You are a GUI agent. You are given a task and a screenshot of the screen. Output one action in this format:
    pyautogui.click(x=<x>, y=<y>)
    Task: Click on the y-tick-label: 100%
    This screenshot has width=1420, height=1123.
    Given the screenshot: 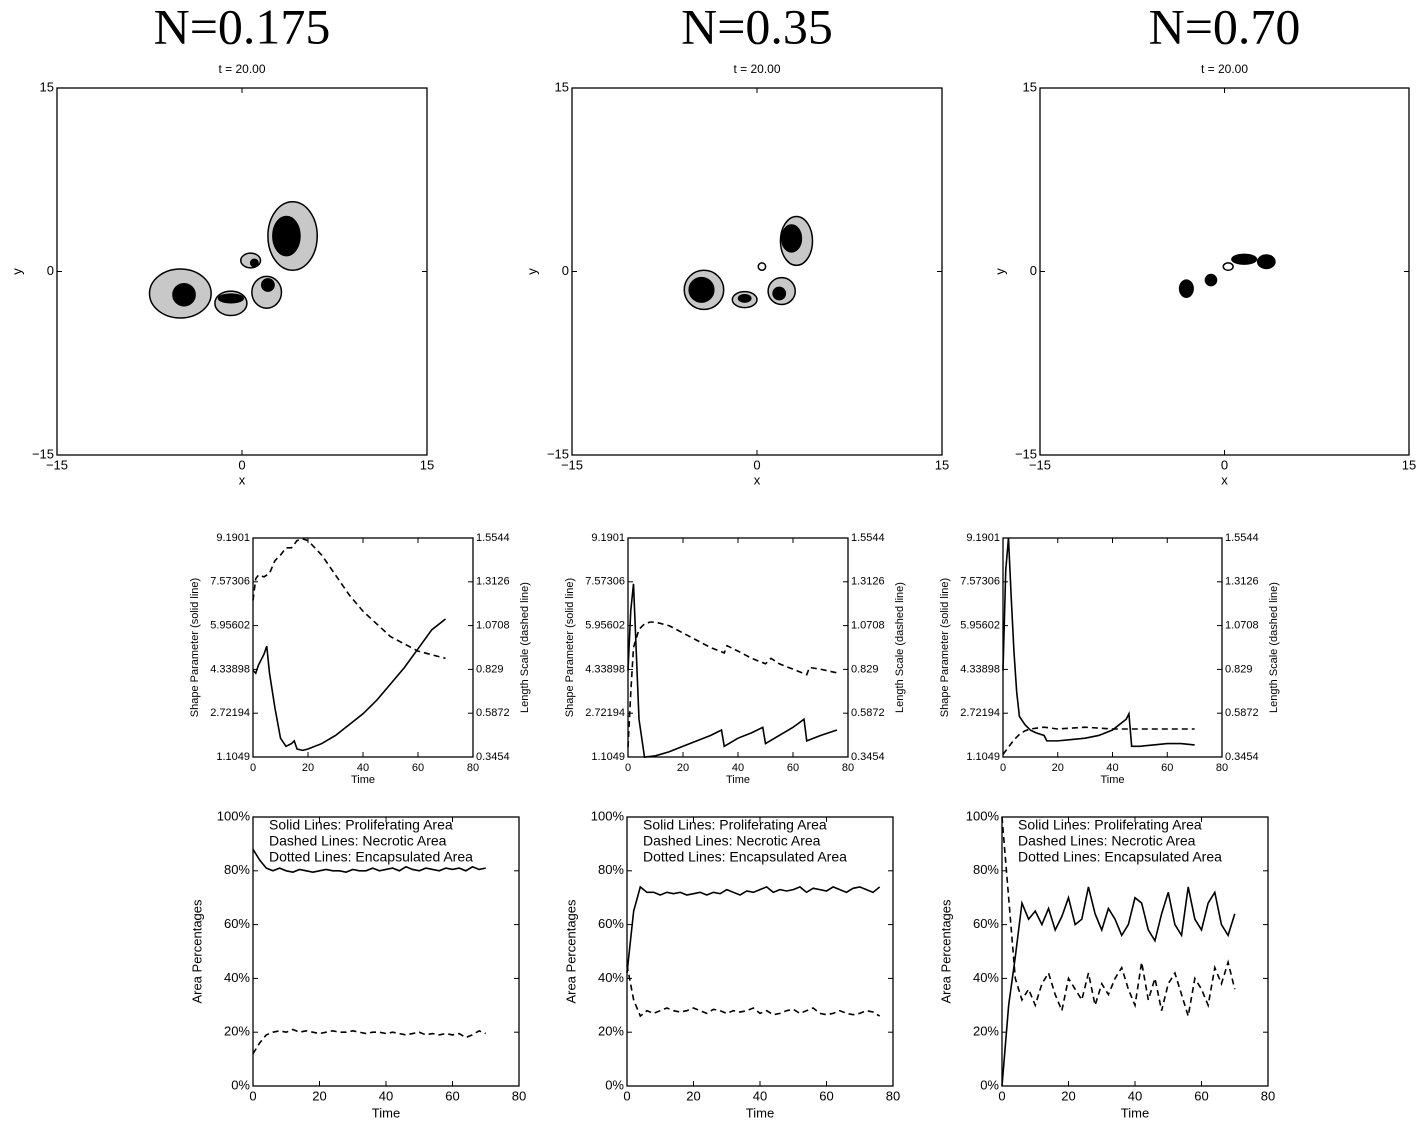 What is the action you would take?
    pyautogui.click(x=983, y=815)
    